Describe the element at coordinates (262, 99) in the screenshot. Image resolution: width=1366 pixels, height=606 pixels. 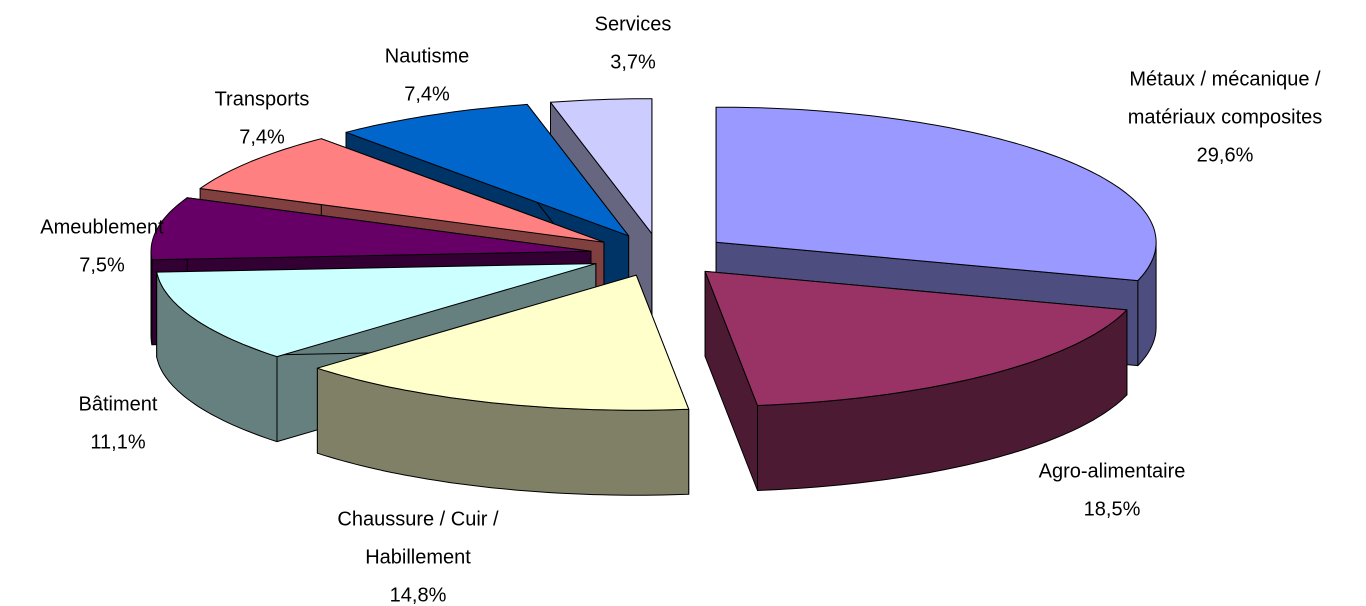
I see `slice-label: Transports` at that location.